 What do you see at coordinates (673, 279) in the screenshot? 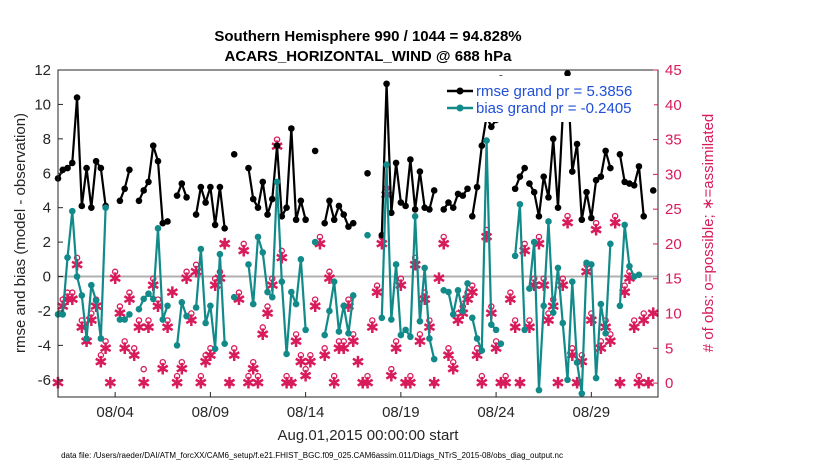
I see `y2-tick-label: 15` at bounding box center [673, 279].